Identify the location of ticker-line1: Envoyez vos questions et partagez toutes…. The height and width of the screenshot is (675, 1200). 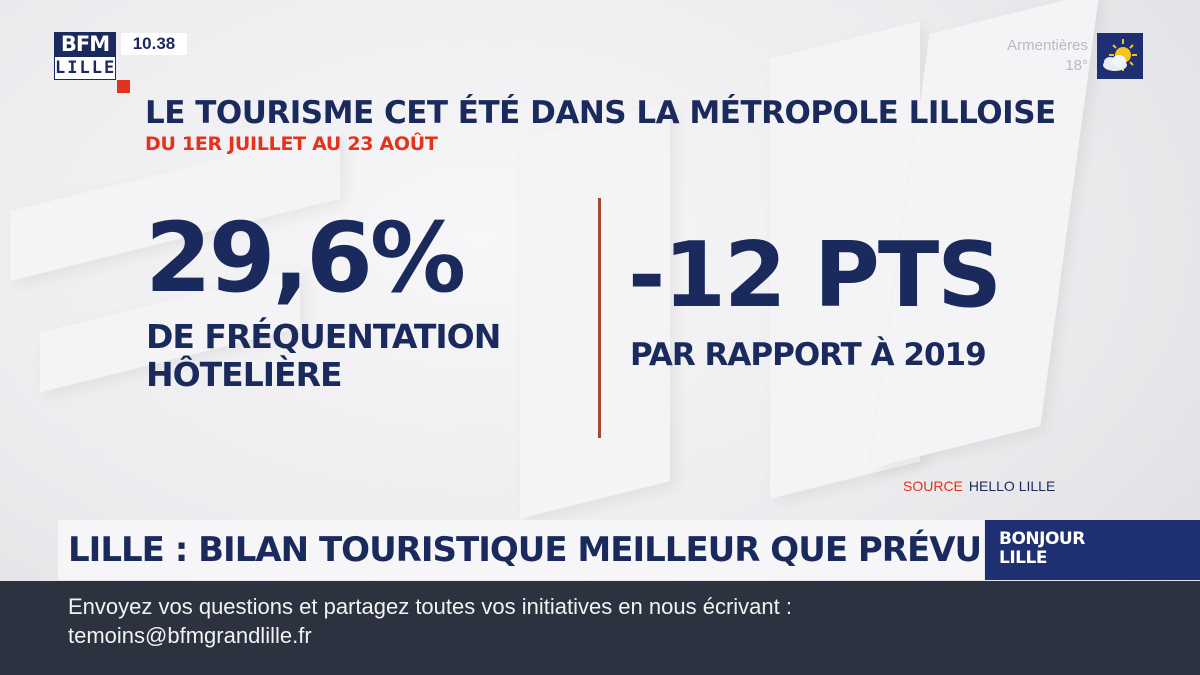
(430, 606).